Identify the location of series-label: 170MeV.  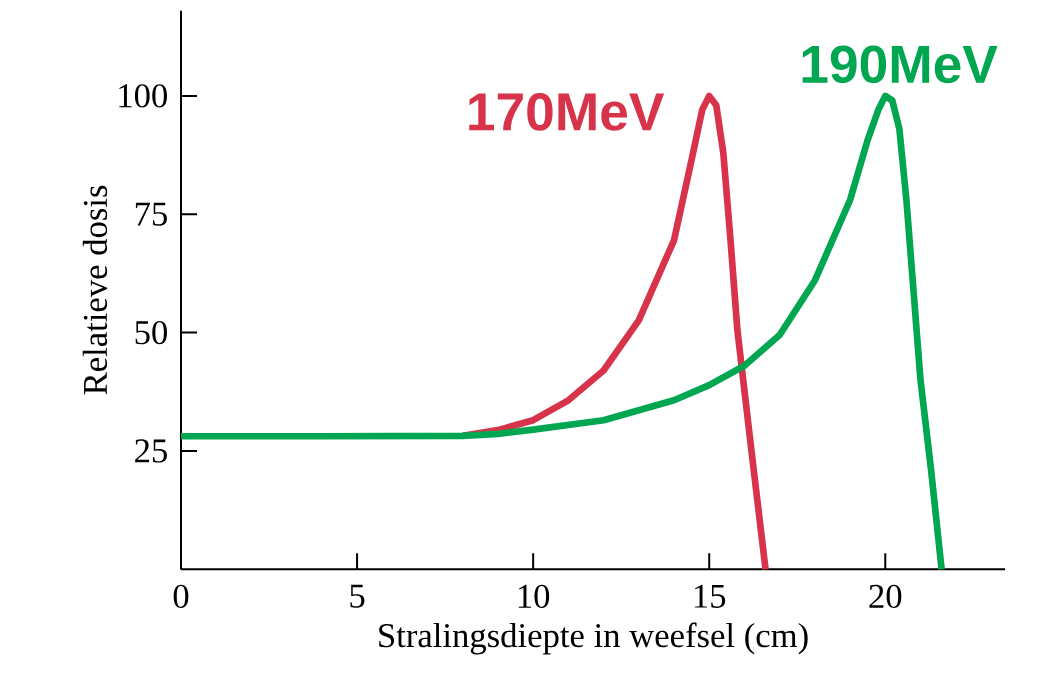
(567, 112).